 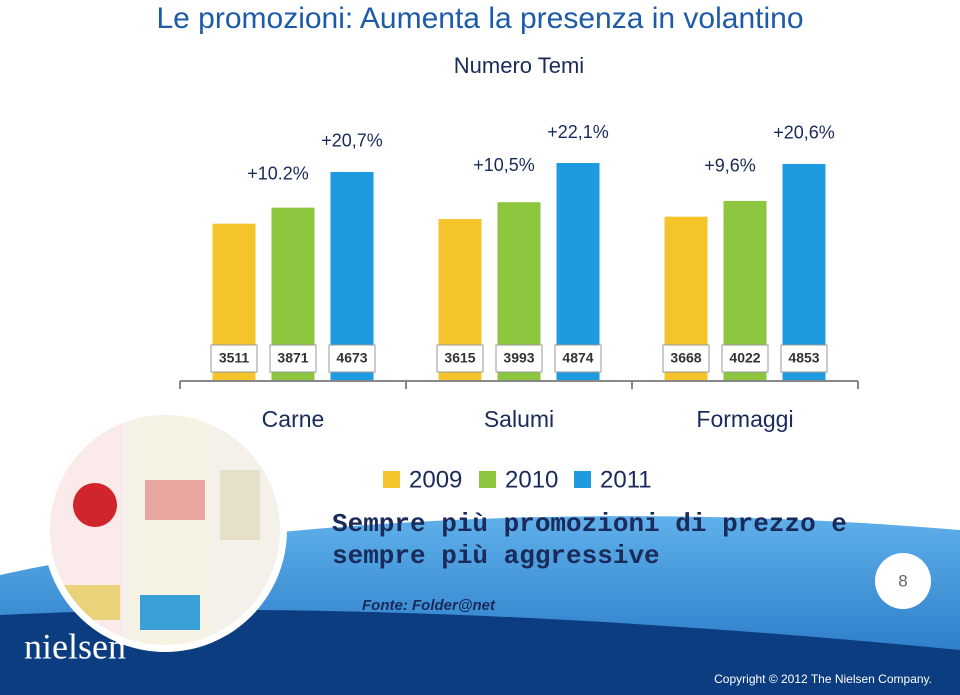 What do you see at coordinates (352, 141) in the screenshot?
I see `growth-label: +20,7%` at bounding box center [352, 141].